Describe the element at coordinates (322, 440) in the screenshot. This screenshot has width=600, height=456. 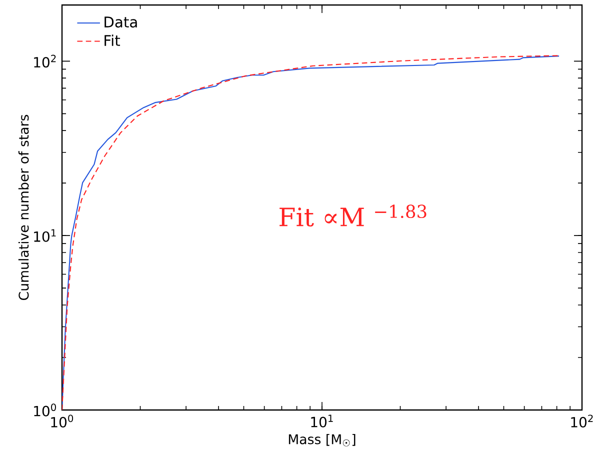
I see `x-axis-title: Mass [M$_{☉}$]` at that location.